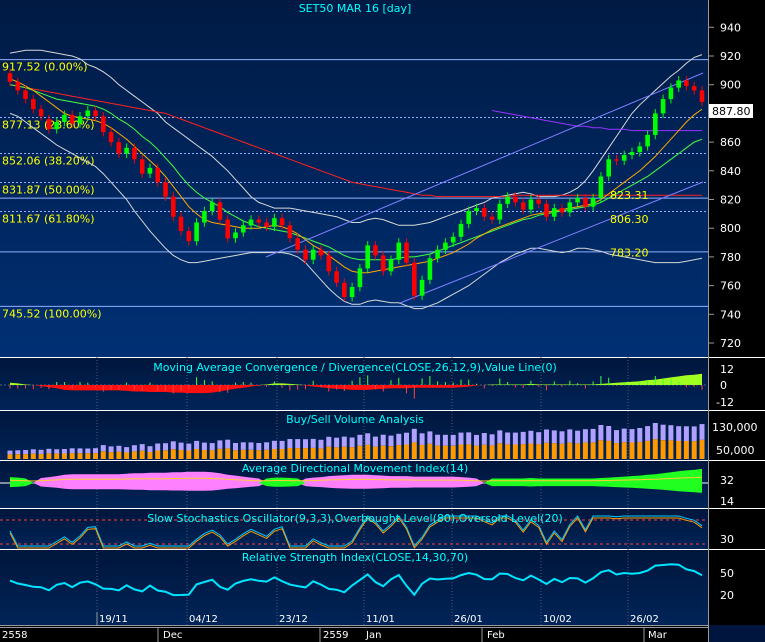  Describe the element at coordinates (730, 314) in the screenshot. I see `y-tick-740: 740` at that location.